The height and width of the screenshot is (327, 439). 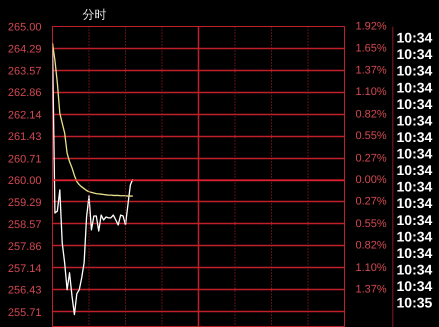 I want to click on y-tick-label: 258.57, so click(x=25, y=224).